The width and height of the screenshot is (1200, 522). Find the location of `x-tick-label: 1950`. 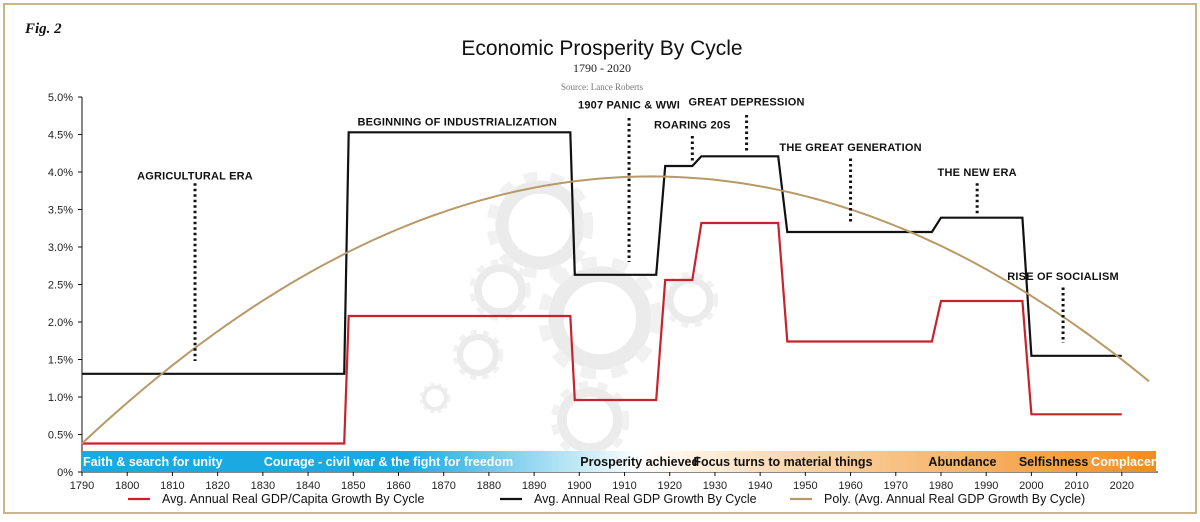

x-tick-label: 1950 is located at coordinates (805, 486).